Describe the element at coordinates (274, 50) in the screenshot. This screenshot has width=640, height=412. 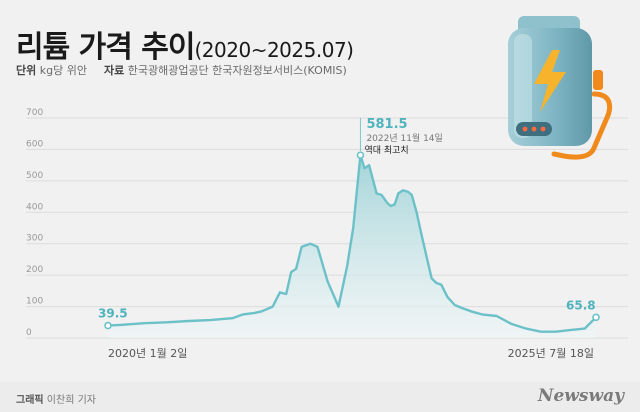
I see `title-sub: (2020~2025.07)` at that location.